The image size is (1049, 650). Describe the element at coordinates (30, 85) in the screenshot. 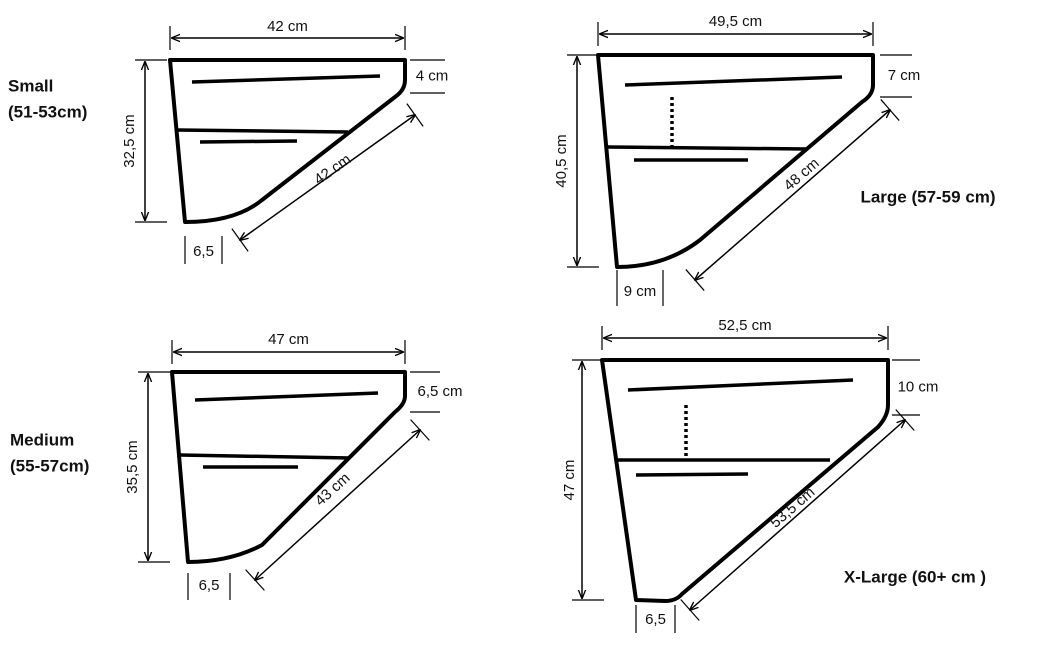

I see `size-label: Small` at that location.